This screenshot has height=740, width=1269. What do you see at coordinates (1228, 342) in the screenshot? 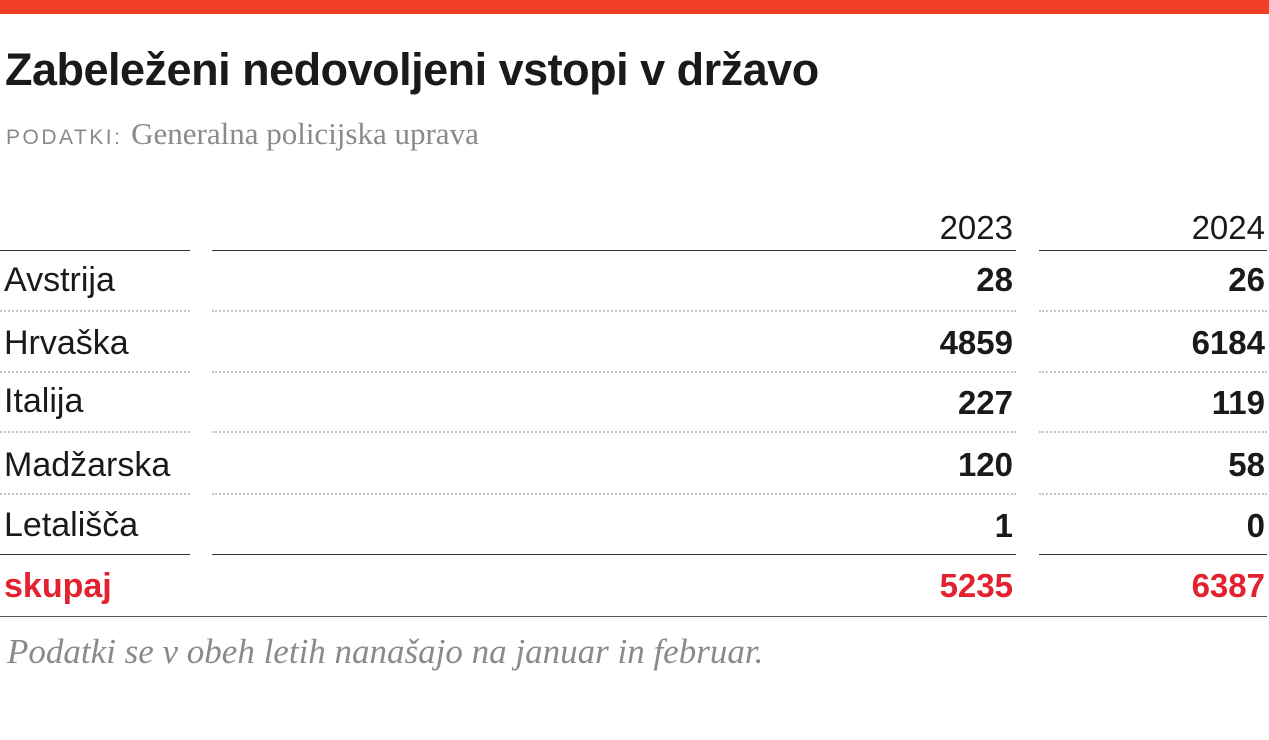
I see `cell-hrvaska-2024: 6184` at bounding box center [1228, 342].